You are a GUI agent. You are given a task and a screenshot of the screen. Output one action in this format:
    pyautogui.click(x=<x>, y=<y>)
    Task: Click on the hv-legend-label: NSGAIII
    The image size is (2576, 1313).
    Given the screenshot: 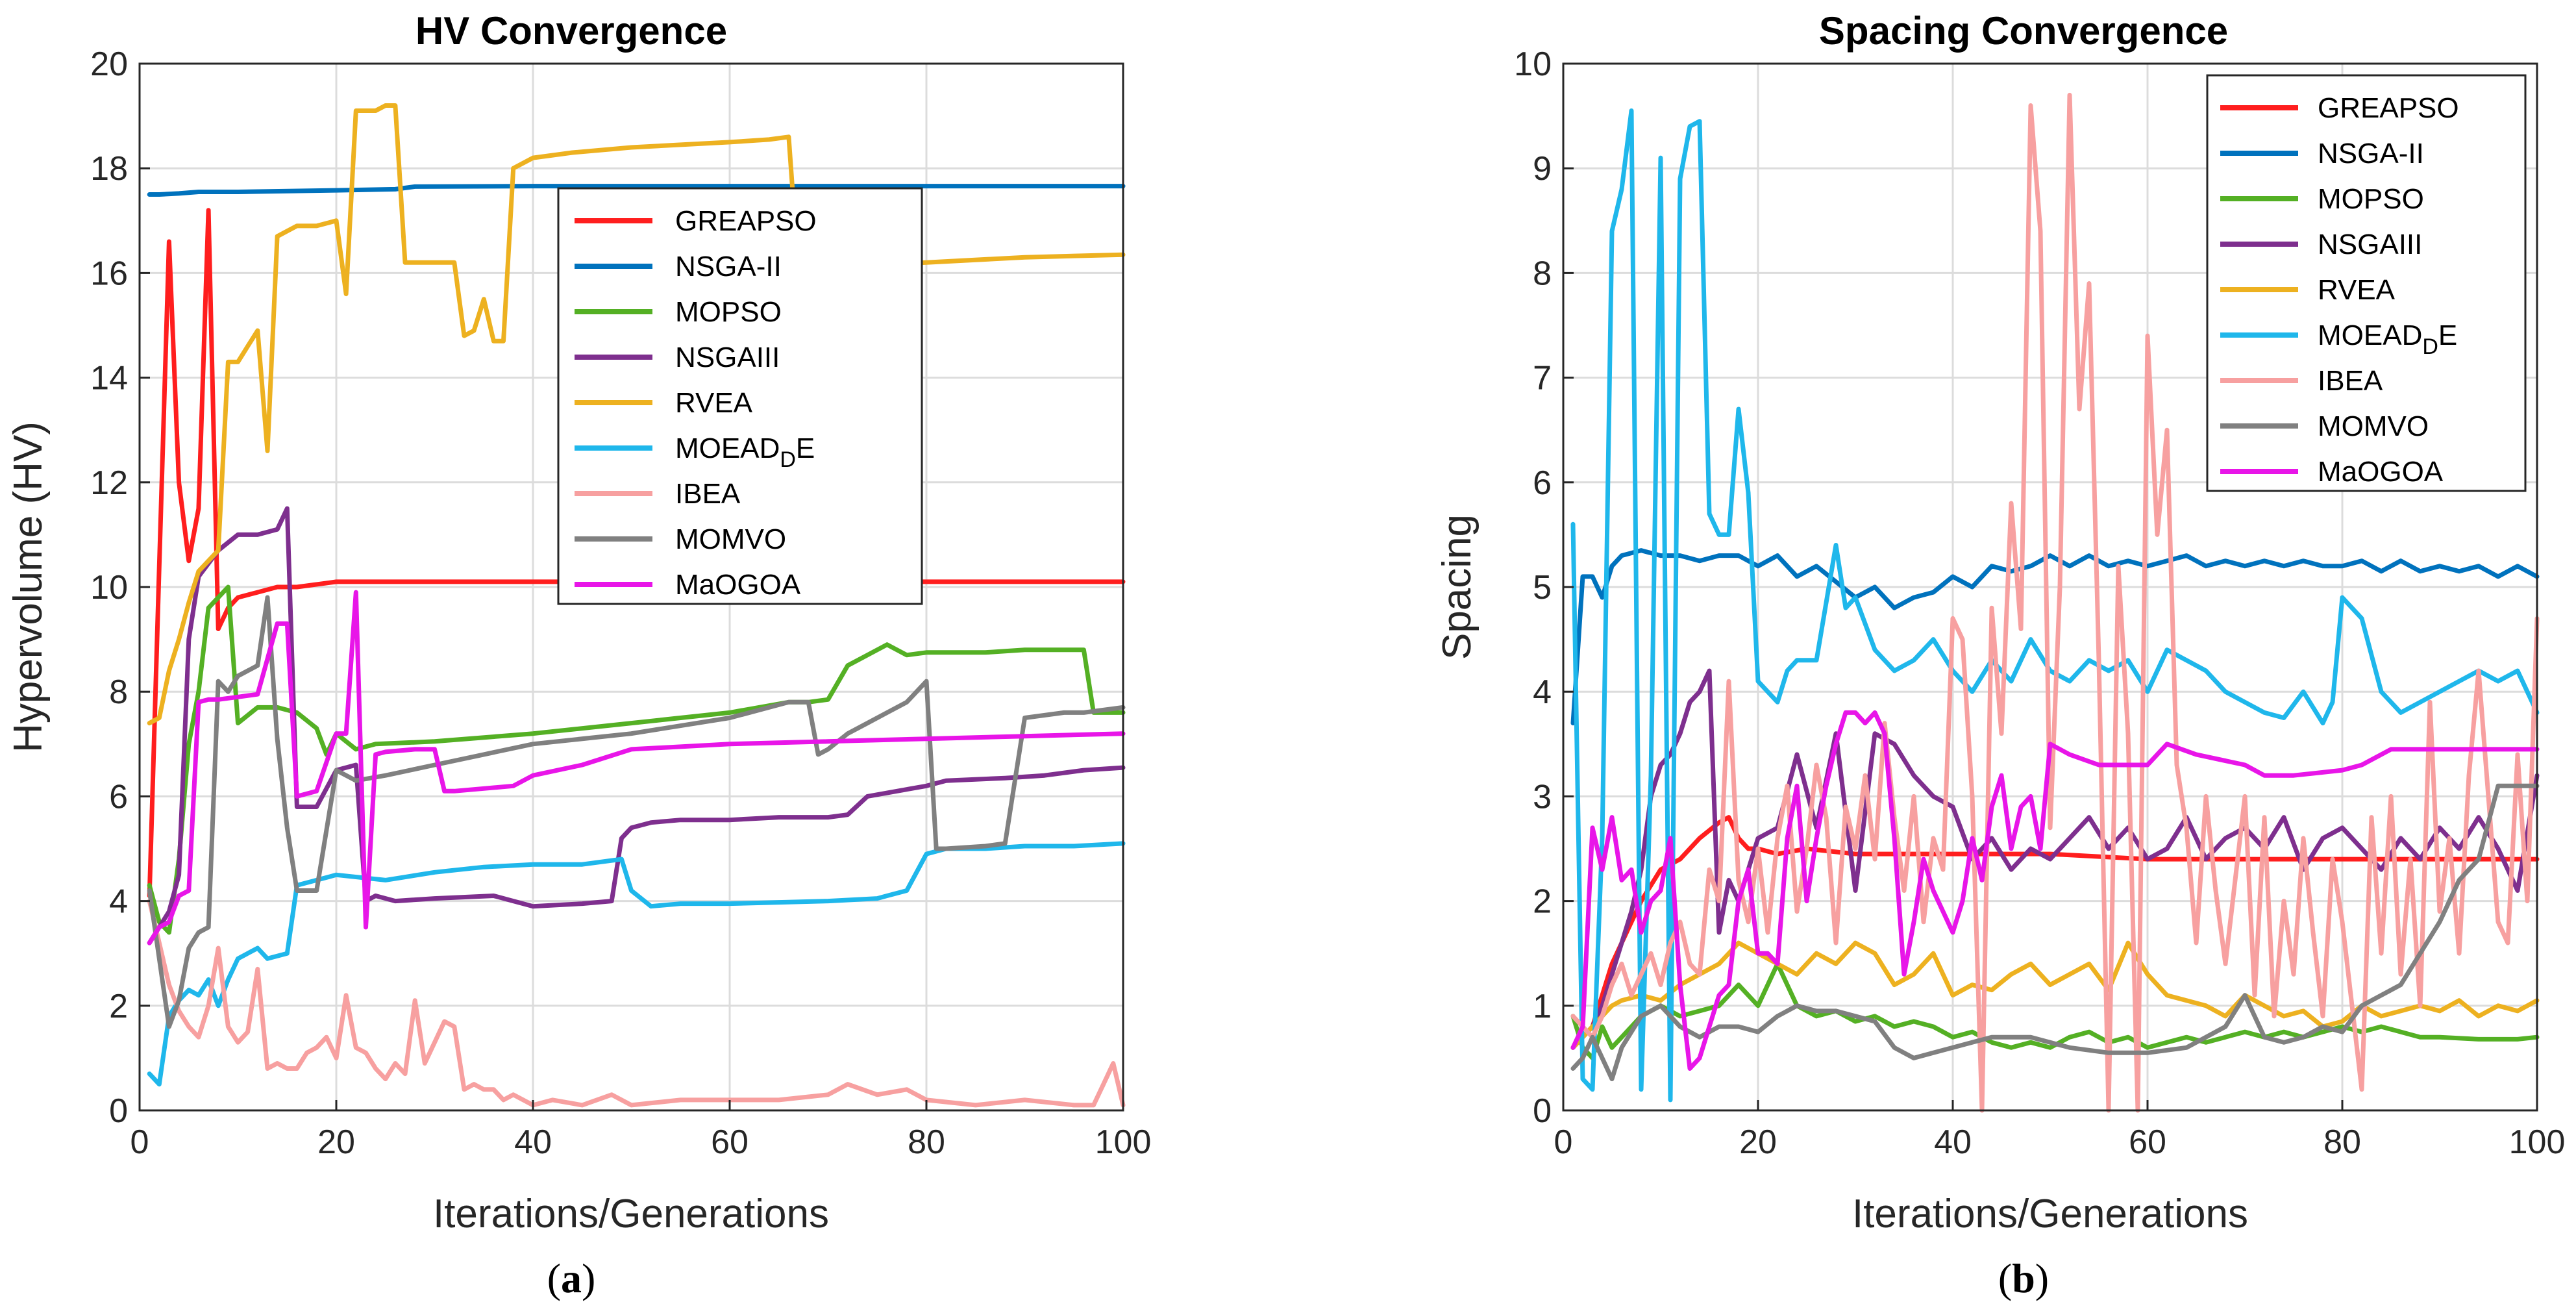 What is the action you would take?
    pyautogui.click(x=727, y=357)
    